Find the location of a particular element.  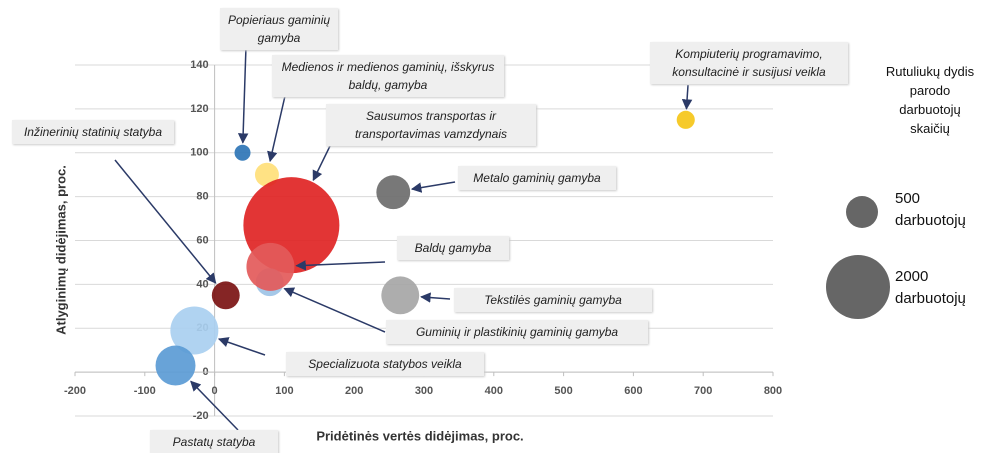

annotation: Pastatų statyba is located at coordinates (214, 441).